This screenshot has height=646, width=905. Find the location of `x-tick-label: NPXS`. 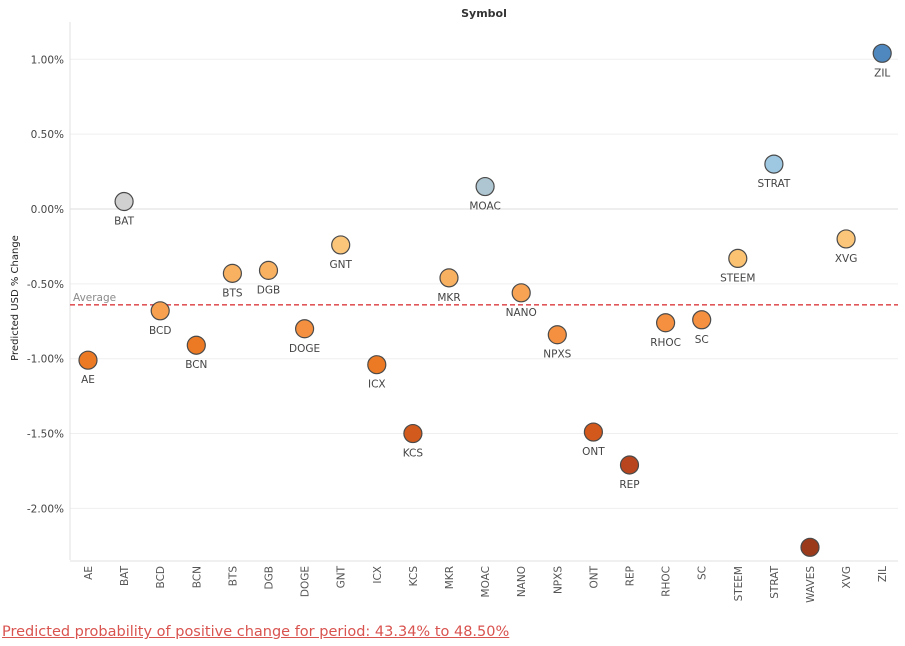

x-tick-label: NPXS is located at coordinates (558, 580).